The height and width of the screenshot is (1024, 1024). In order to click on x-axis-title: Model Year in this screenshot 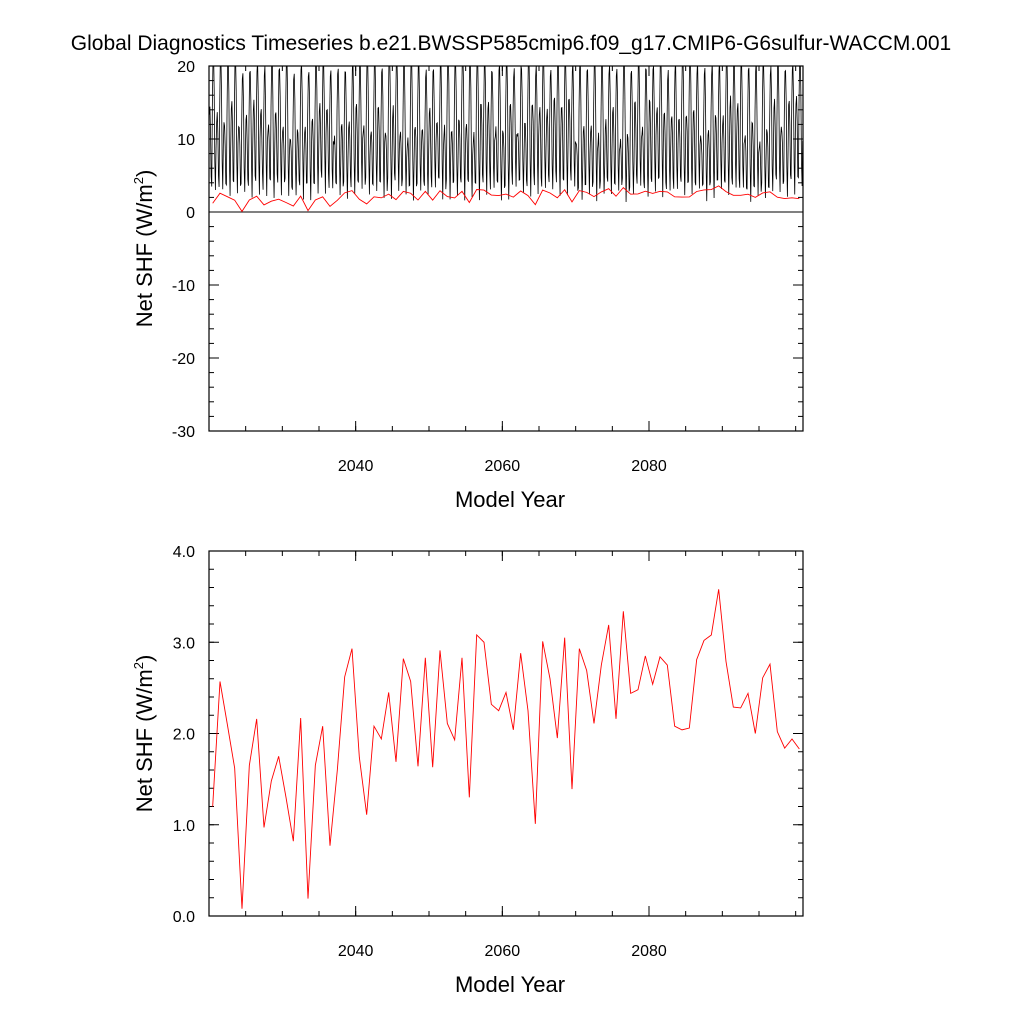, I will do `click(510, 984)`.